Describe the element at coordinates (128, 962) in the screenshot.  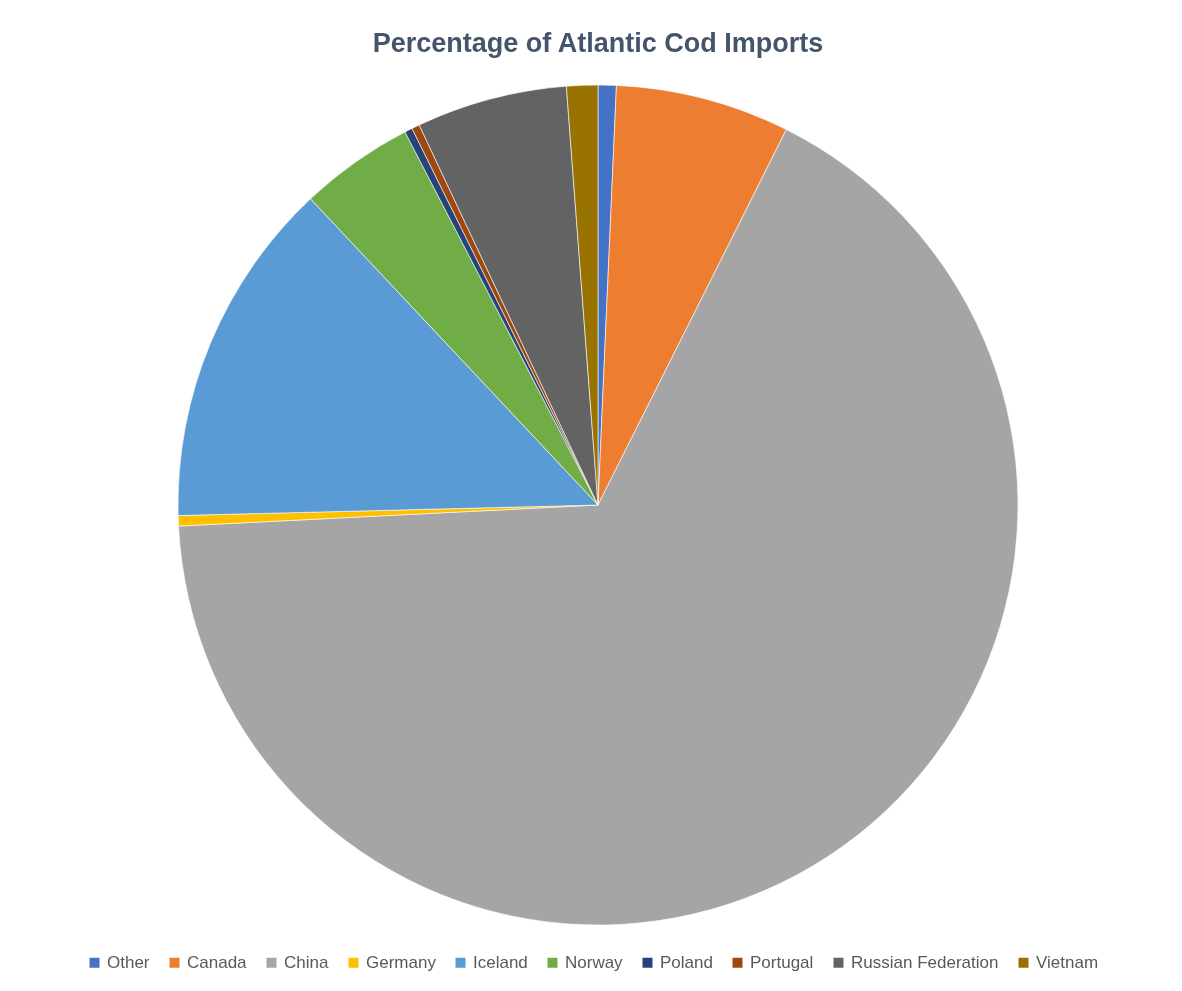
I see `legend-label: Other` at that location.